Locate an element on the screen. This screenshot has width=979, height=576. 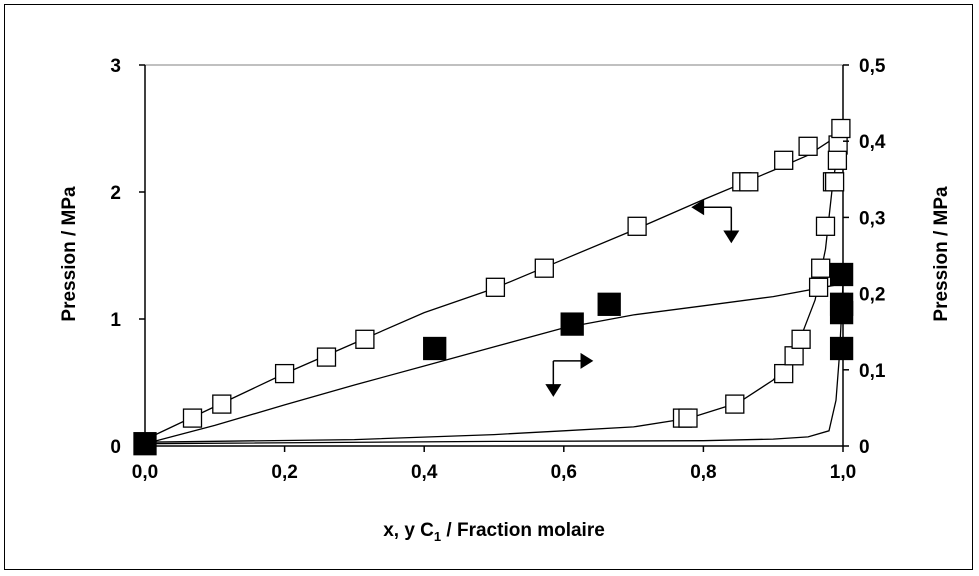
x-axis-title: x, y C1 / Fraction molaire is located at coordinates (494, 532).